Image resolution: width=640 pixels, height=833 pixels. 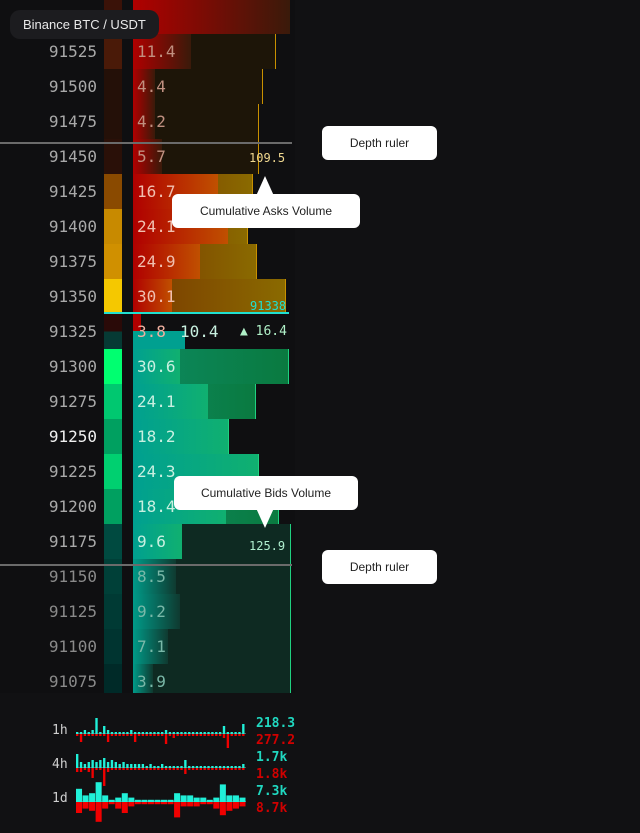 I want to click on ask-row: 91350 30.1, so click(x=147, y=296).